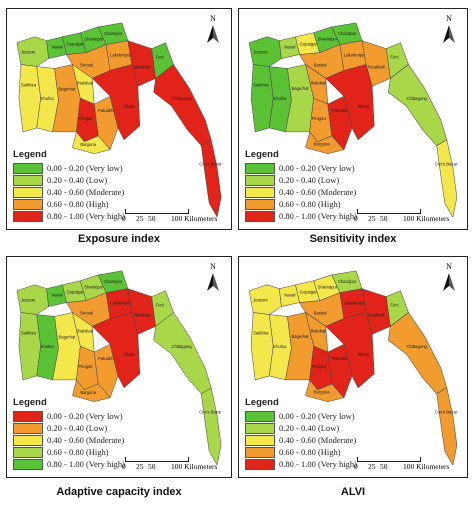 Image resolution: width=474 pixels, height=506 pixels. What do you see at coordinates (416, 98) in the screenshot?
I see `place-label: Chittagong` at bounding box center [416, 98].